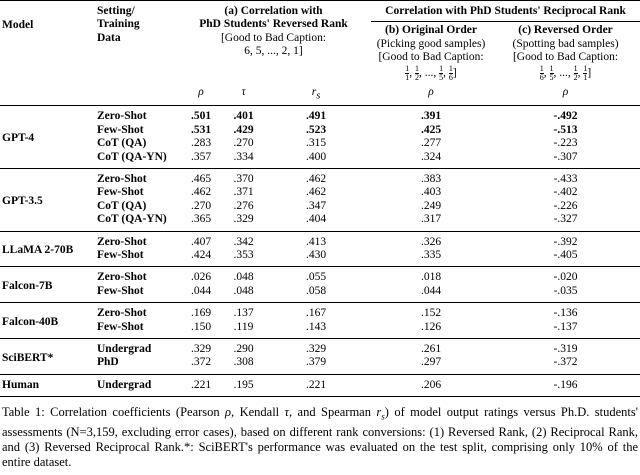 Image resolution: width=640 pixels, height=475 pixels. I want to click on caption-text: , and Spearman, so click(333, 412).